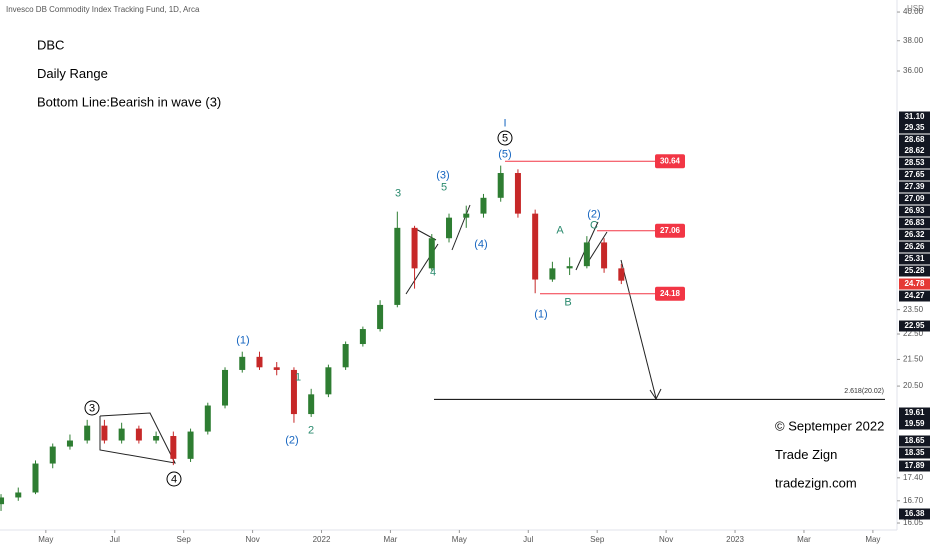 The image size is (932, 550). I want to click on credit: tradezign.com, so click(816, 482).